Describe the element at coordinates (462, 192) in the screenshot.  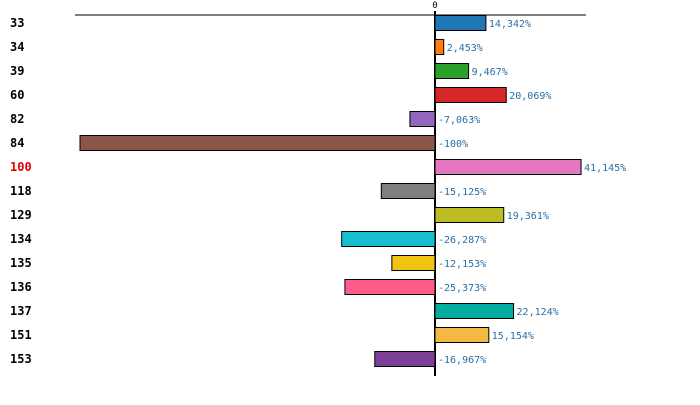
I see `value-label-118: -15,125%` at that location.